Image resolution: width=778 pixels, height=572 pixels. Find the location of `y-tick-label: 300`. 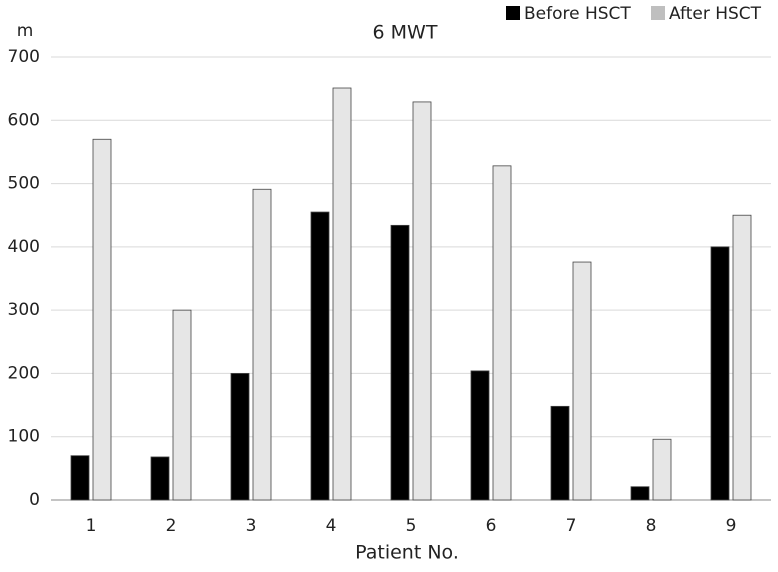

y-tick-label: 300 is located at coordinates (24, 310).